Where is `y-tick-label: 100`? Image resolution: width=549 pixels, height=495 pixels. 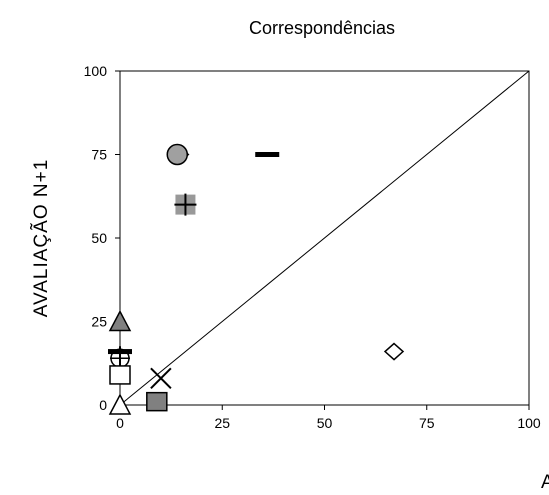 y-tick-label: 100 is located at coordinates (96, 71).